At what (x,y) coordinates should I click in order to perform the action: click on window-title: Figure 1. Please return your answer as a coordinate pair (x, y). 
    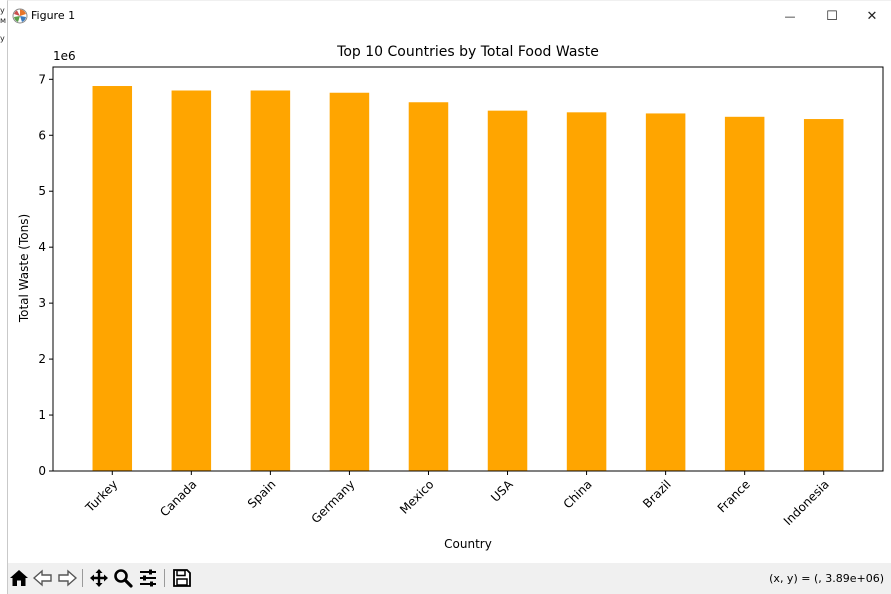
    Looking at the image, I should click on (53, 15).